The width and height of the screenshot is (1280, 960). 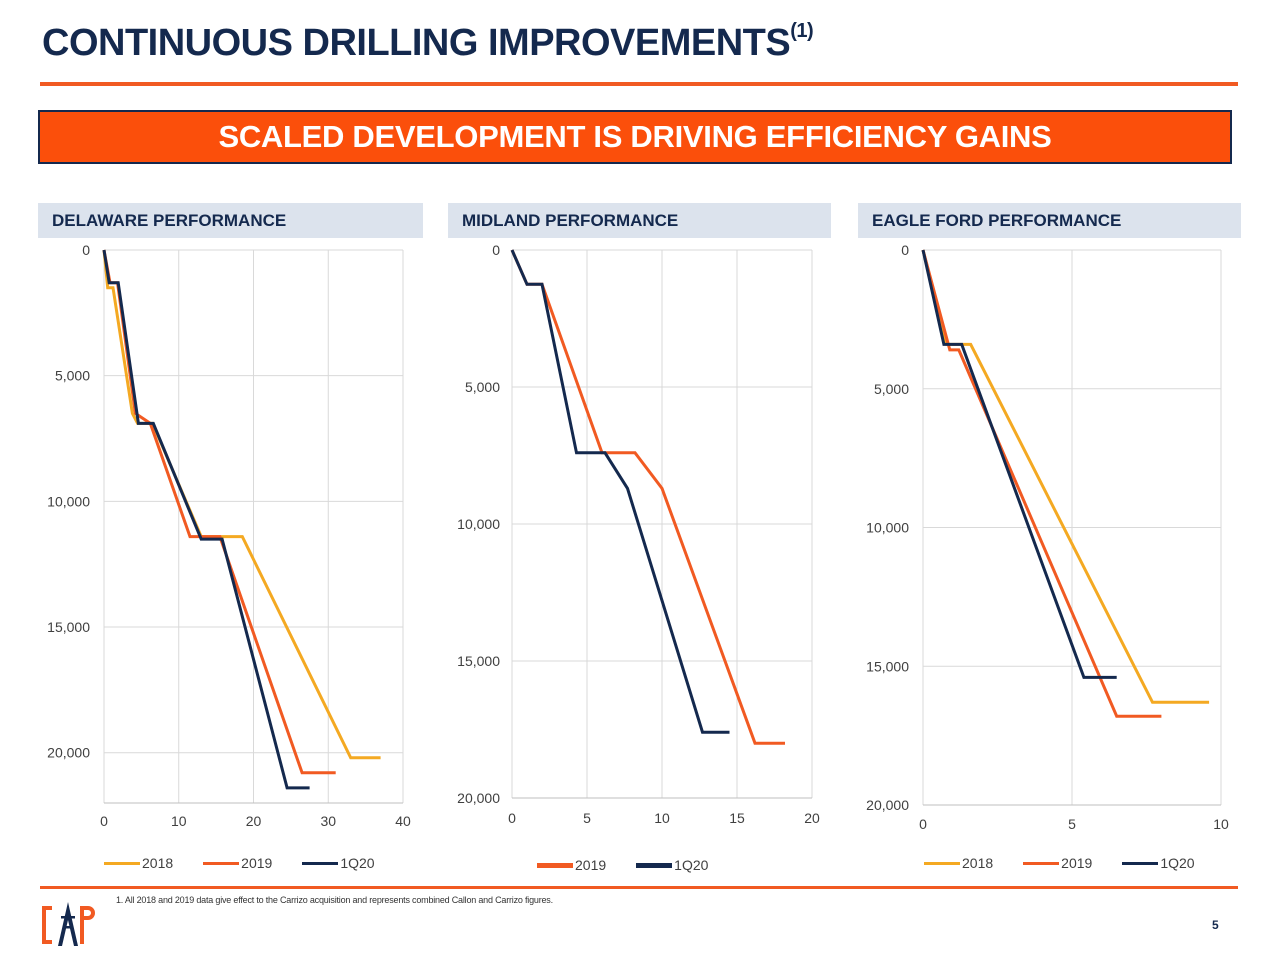 What do you see at coordinates (639, 887) in the screenshot?
I see `bottom-divider` at bounding box center [639, 887].